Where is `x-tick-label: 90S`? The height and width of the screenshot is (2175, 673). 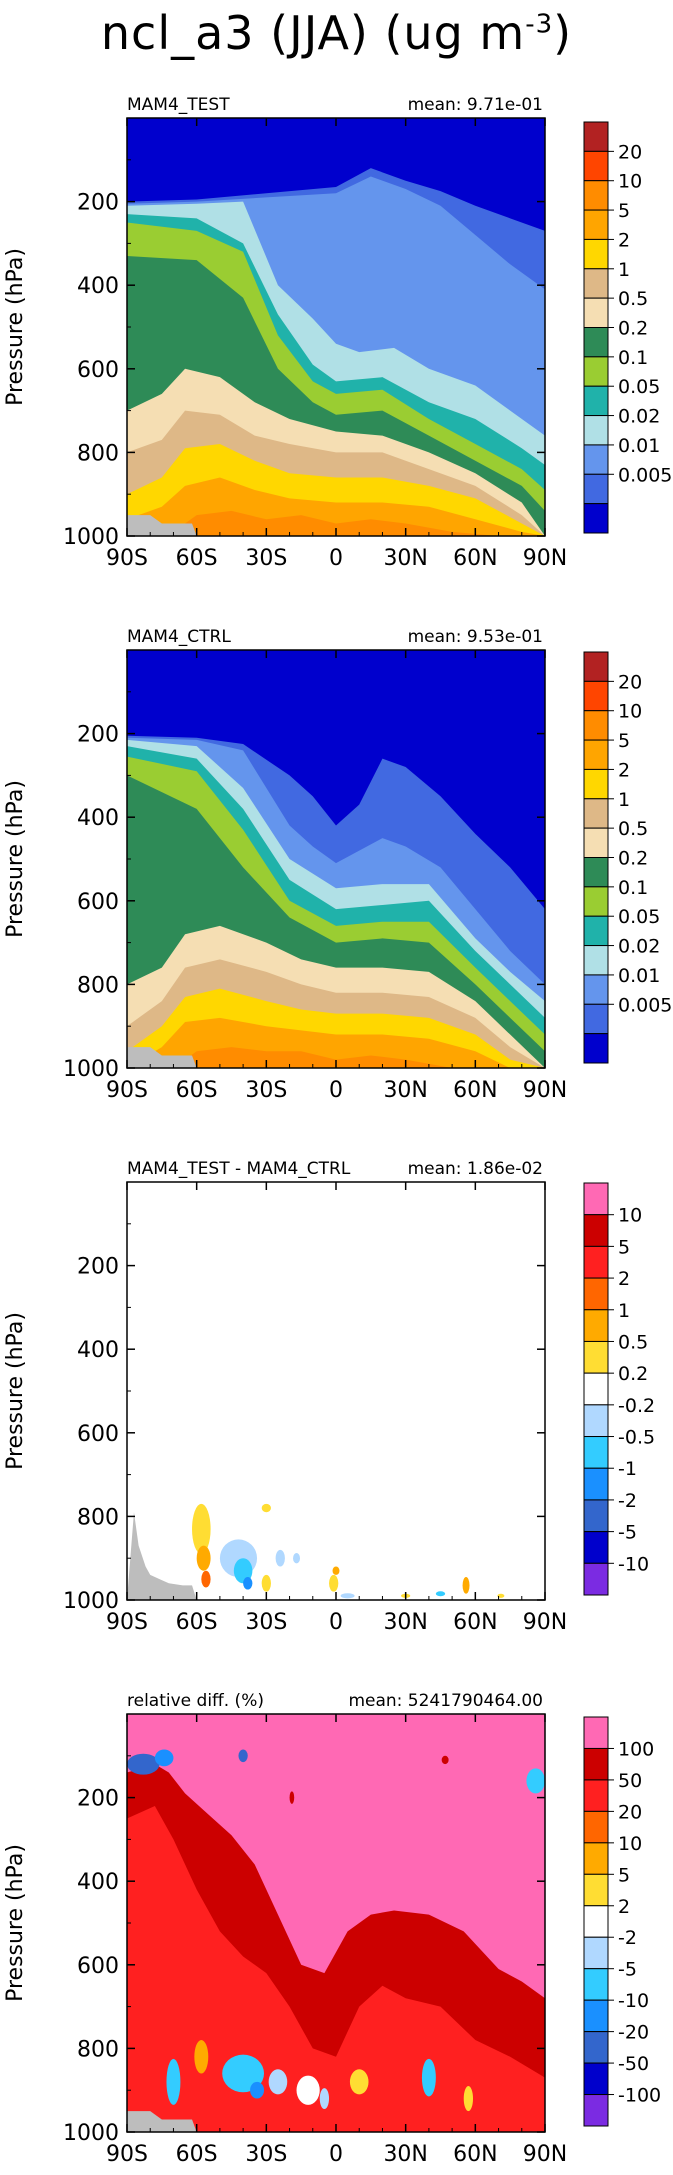
x-tick-label: 90S is located at coordinates (127, 1090).